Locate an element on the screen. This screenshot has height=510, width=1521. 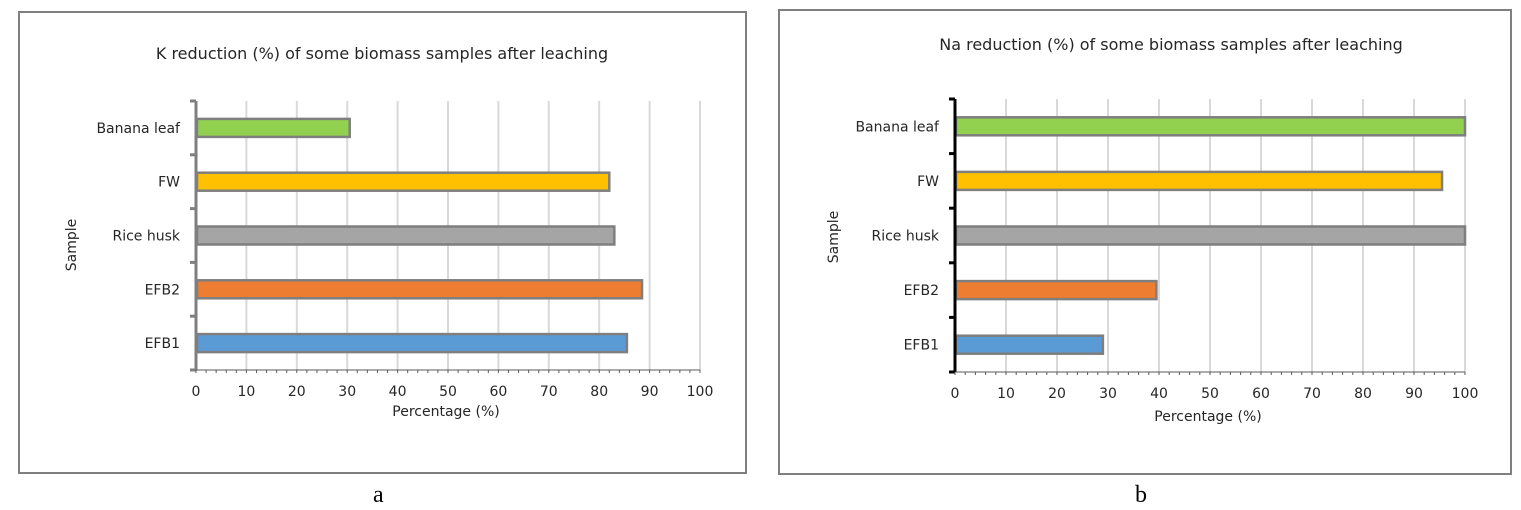
figure-caption-b: b is located at coordinates (1141, 495).